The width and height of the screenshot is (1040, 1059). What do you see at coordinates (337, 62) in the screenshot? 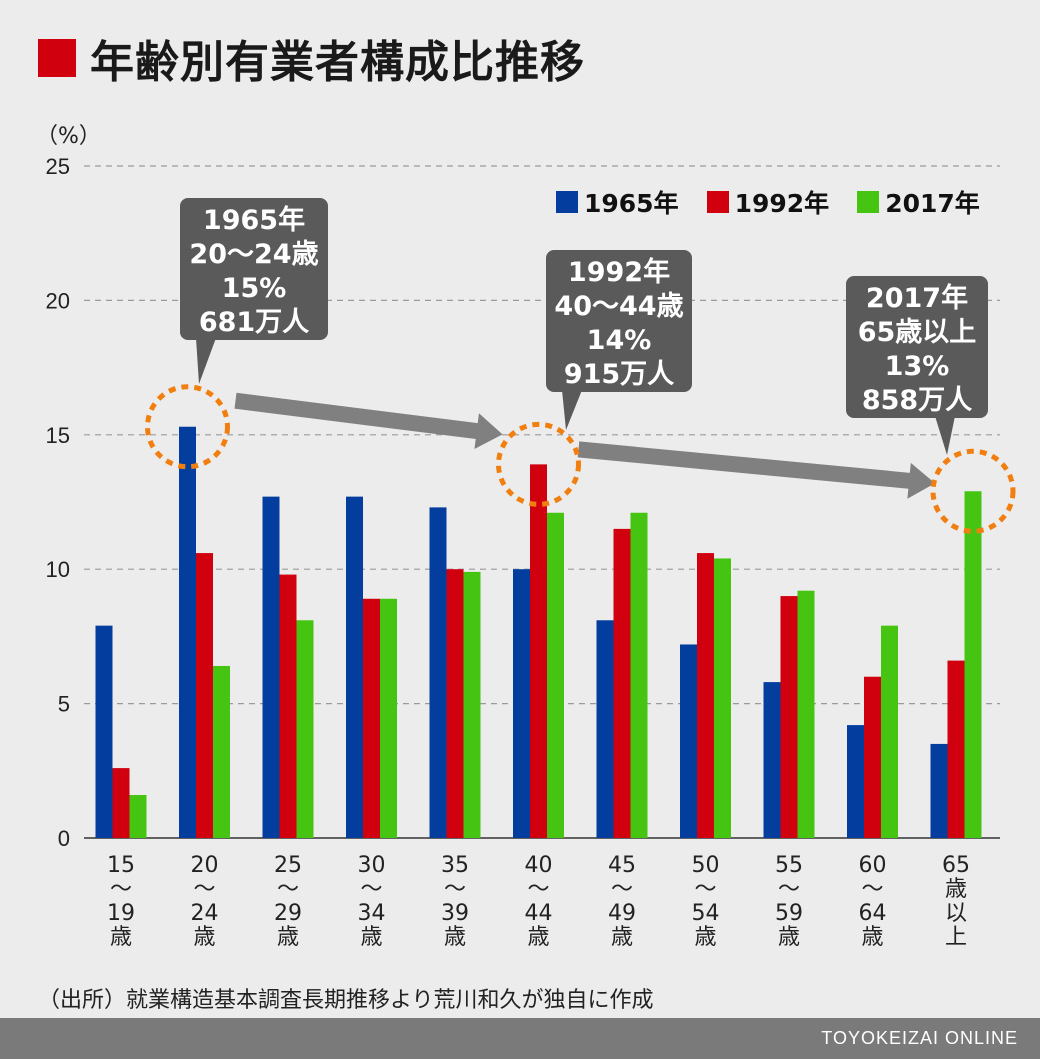
I see `chart-title: 年齢別有業者構成比推移` at bounding box center [337, 62].